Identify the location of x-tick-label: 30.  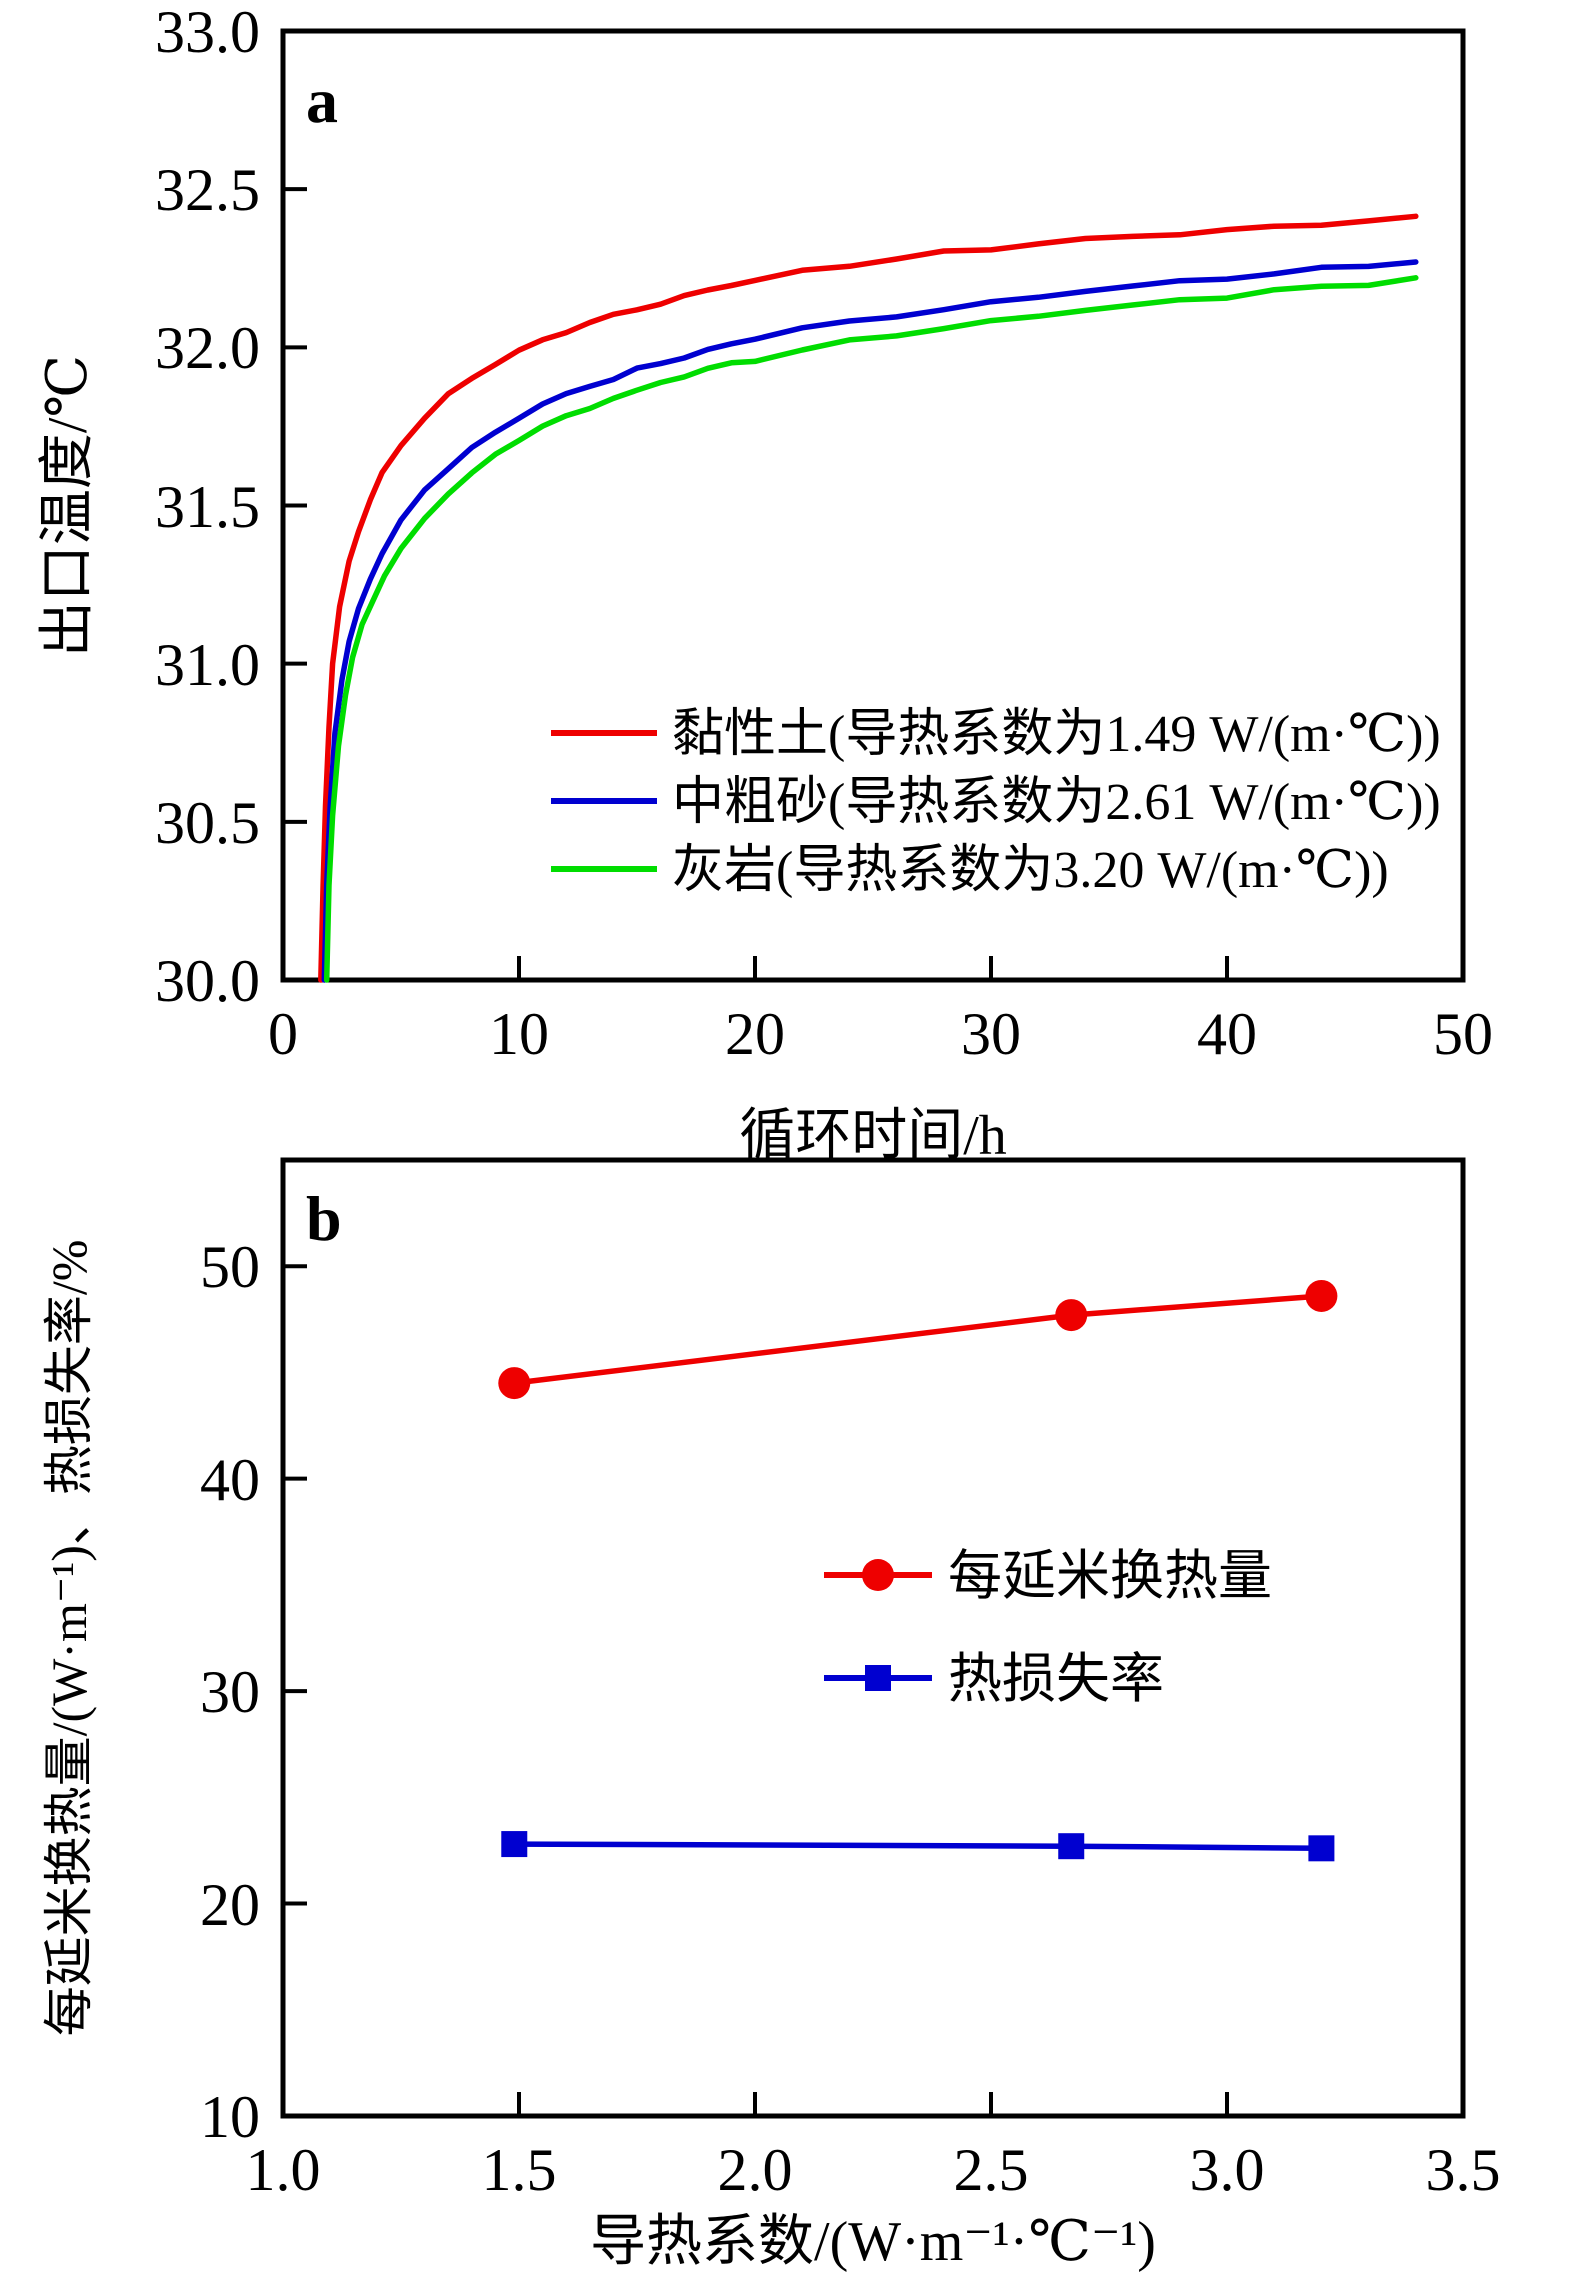
(991, 1034).